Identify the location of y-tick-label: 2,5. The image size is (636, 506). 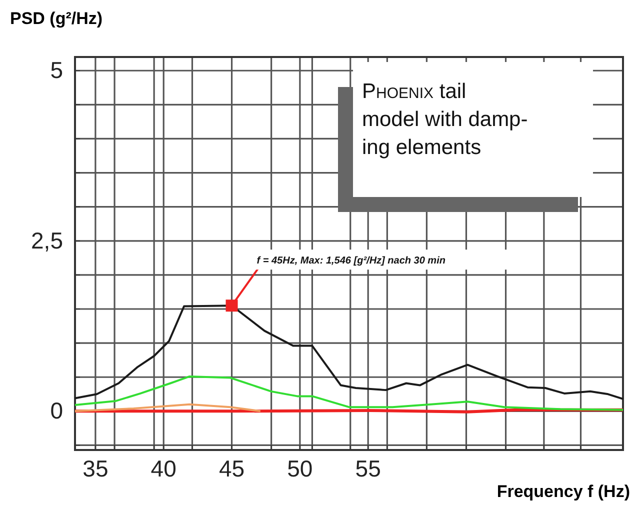
(47, 240).